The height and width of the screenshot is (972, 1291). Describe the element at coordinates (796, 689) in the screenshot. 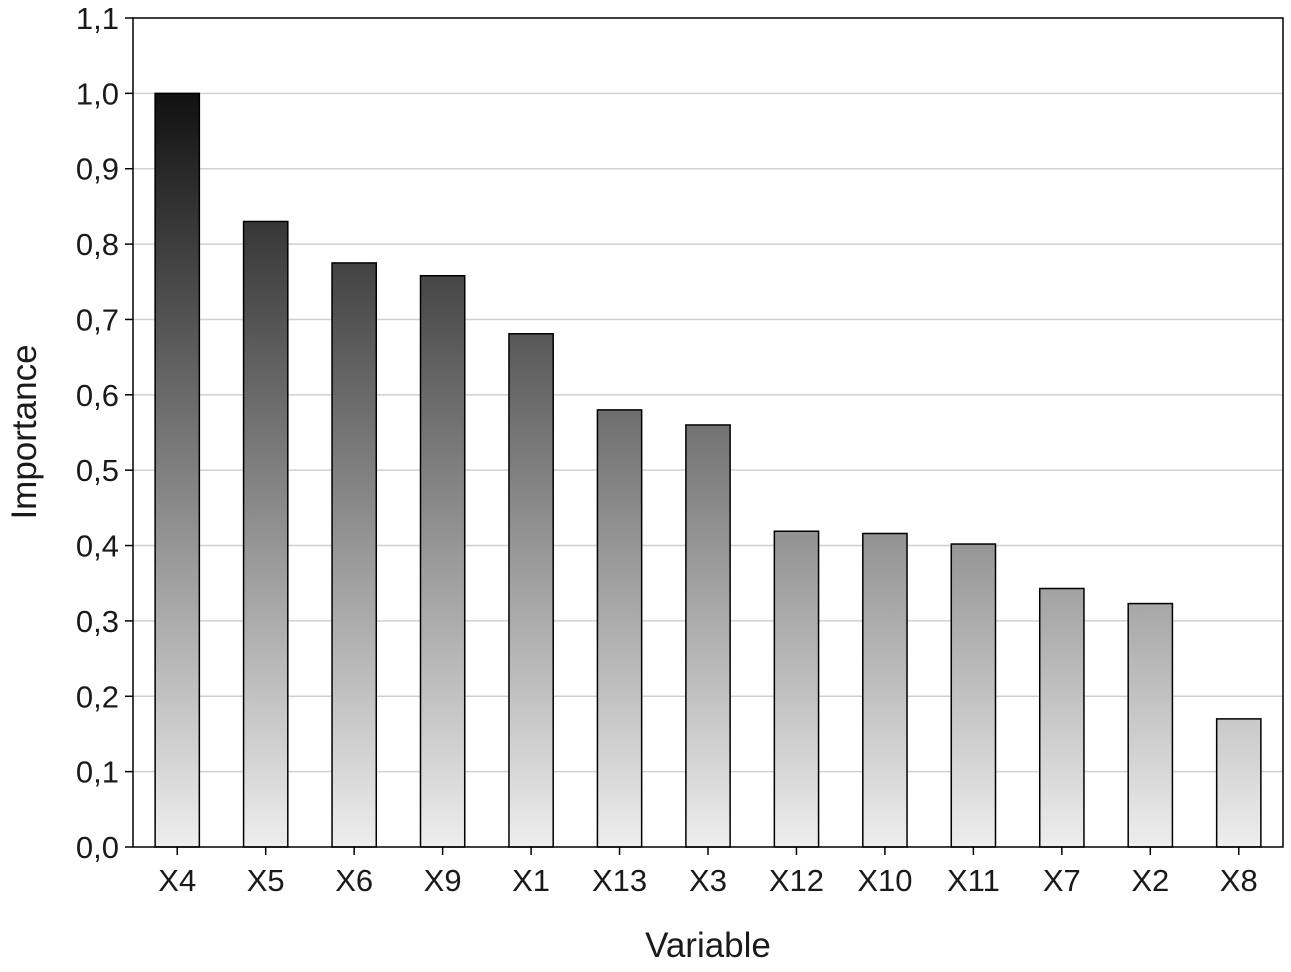

I see `bar-x12` at that location.